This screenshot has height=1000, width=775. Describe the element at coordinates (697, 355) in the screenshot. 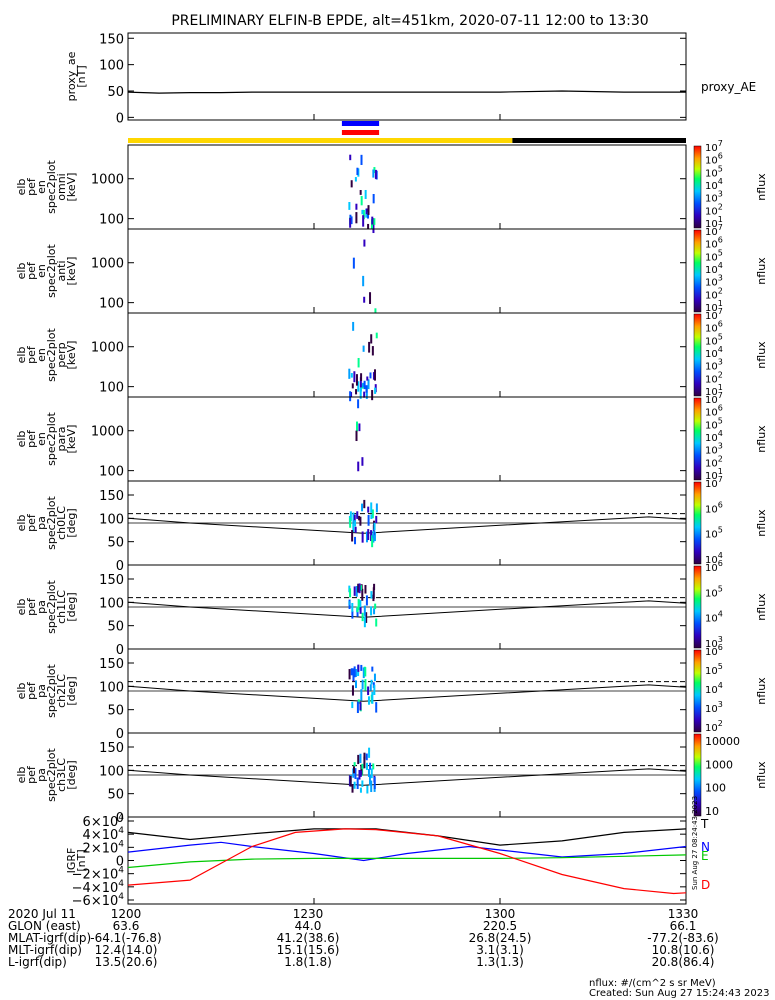

I see `colorbar-en_perp` at that location.